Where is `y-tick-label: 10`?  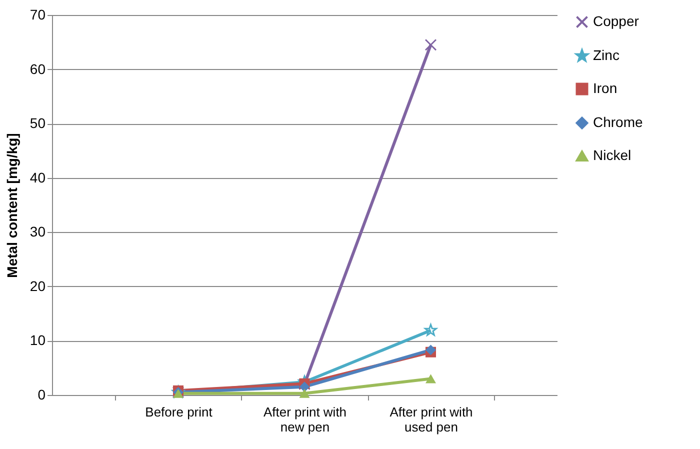
y-tick-label: 10 is located at coordinates (38, 340).